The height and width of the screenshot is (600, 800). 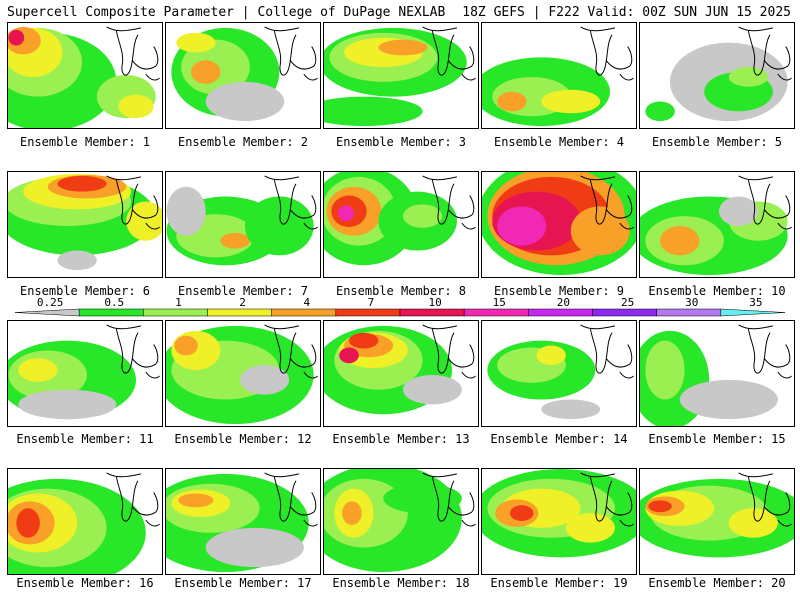 What do you see at coordinates (114, 302) in the screenshot?
I see `legend-tick-label: 0.5` at bounding box center [114, 302].